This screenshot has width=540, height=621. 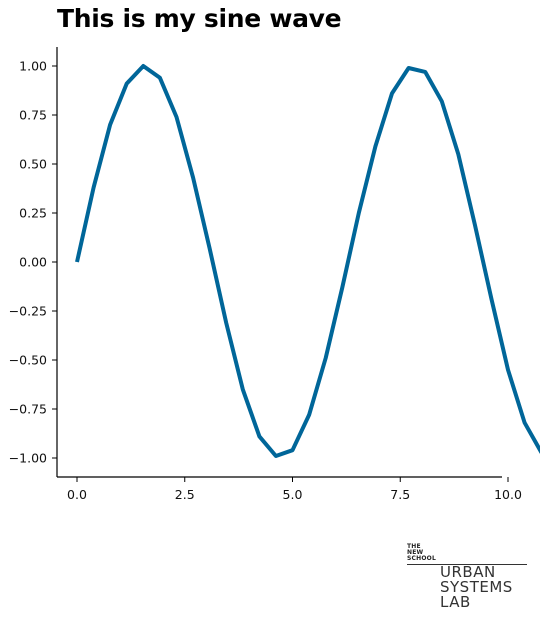 What do you see at coordinates (400, 494) in the screenshot?
I see `x-tick-label: 7.5` at bounding box center [400, 494].